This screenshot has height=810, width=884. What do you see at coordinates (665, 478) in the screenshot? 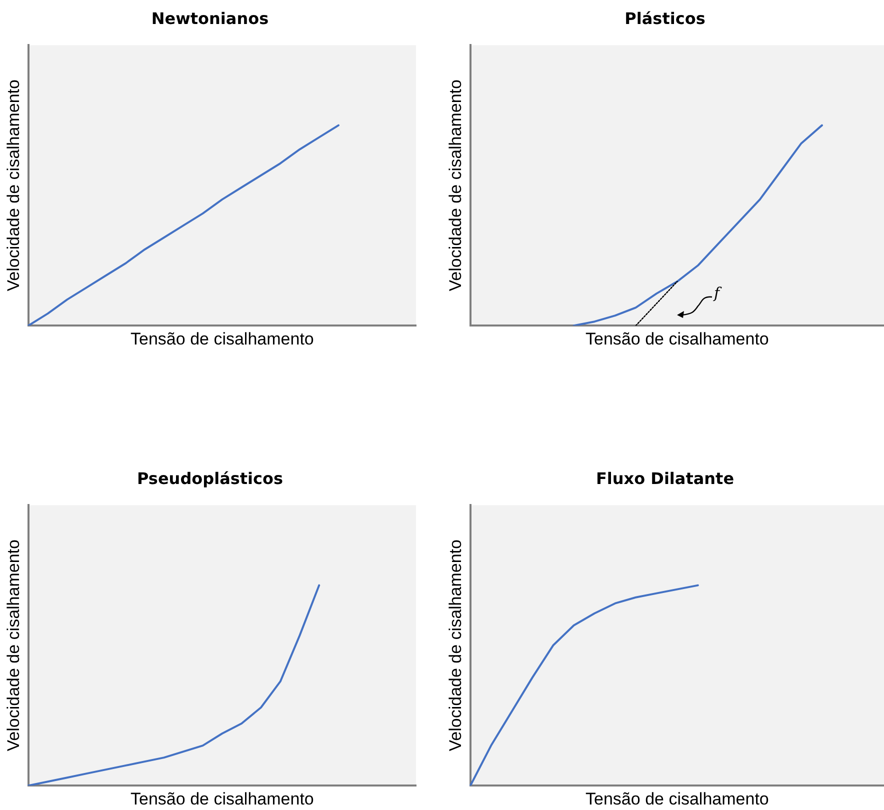
I see `chart-title: Fluxo Dilatante` at bounding box center [665, 478].